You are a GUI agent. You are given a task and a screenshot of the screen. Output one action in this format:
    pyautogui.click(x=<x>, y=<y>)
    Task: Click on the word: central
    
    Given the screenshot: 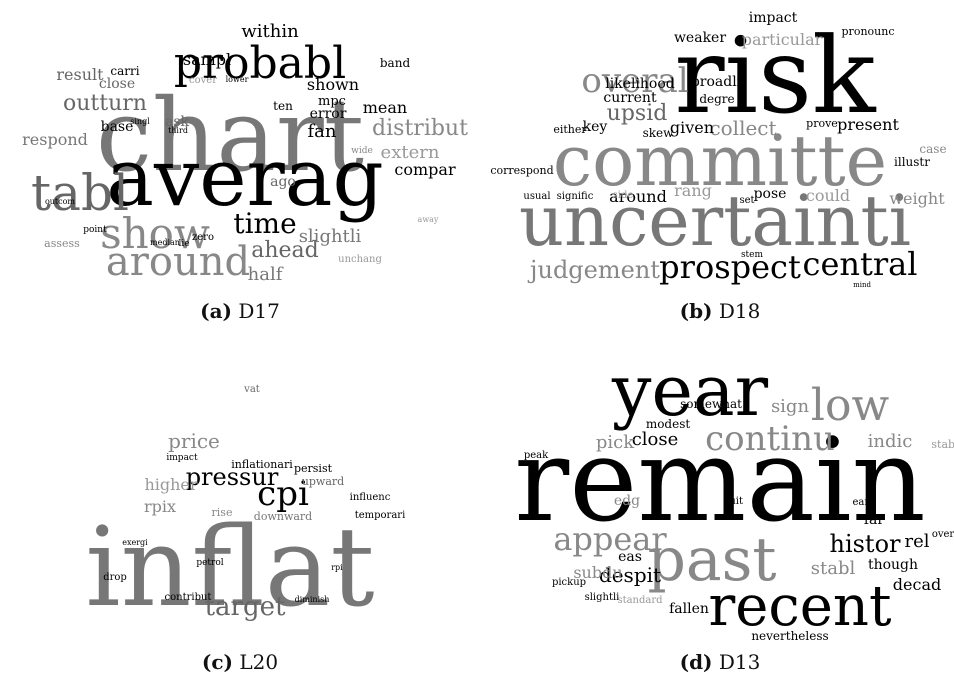 What is the action you would take?
    pyautogui.click(x=860, y=264)
    